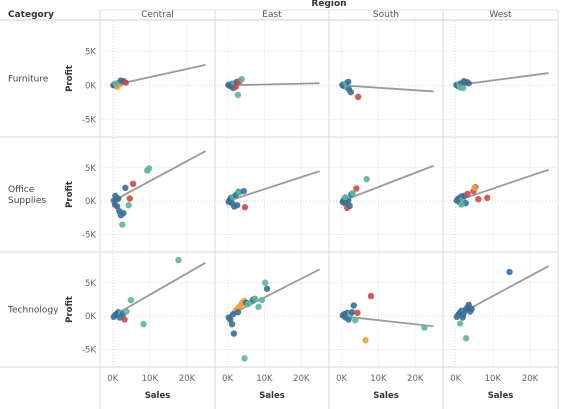 Image resolution: width=587 pixels, height=409 pixels. Describe the element at coordinates (31, 15) in the screenshot. I see `row-header-title: Category` at that location.